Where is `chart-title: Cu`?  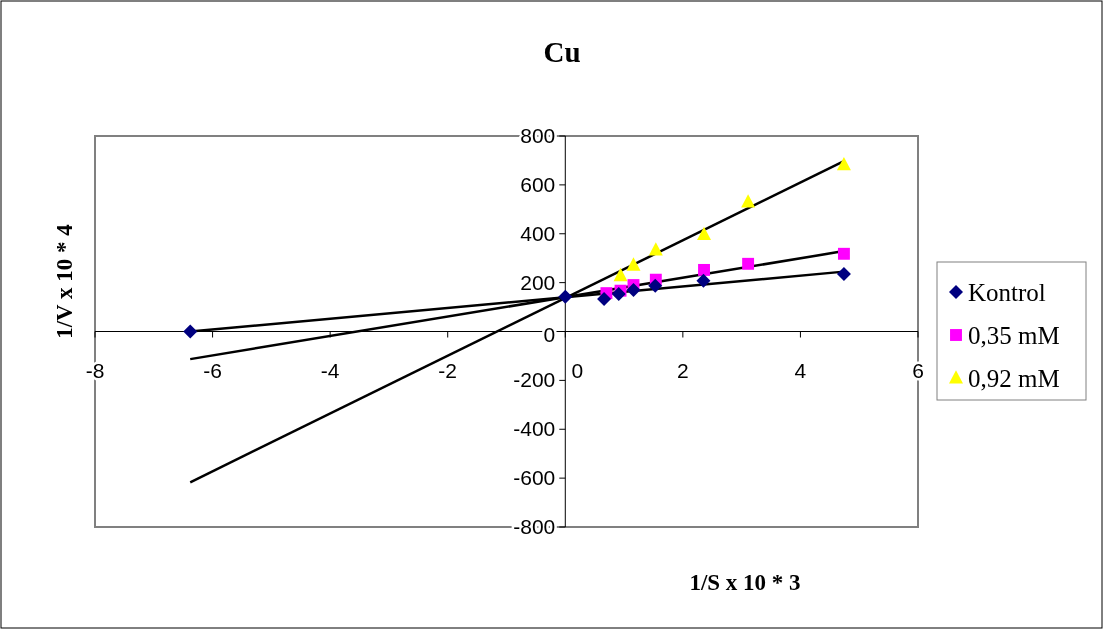 chart-title: Cu is located at coordinates (562, 52).